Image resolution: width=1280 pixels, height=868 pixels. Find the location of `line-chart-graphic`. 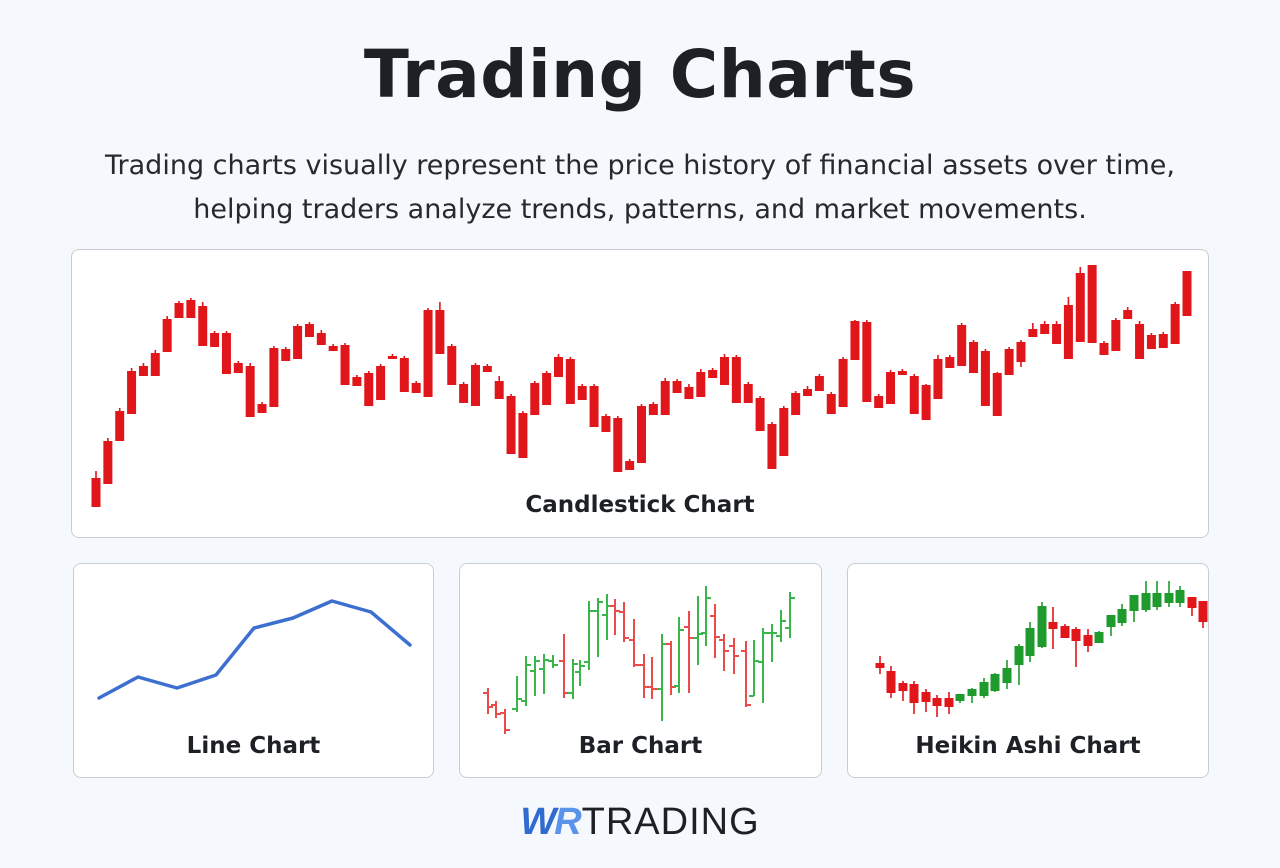

line-chart-graphic is located at coordinates (254, 649).